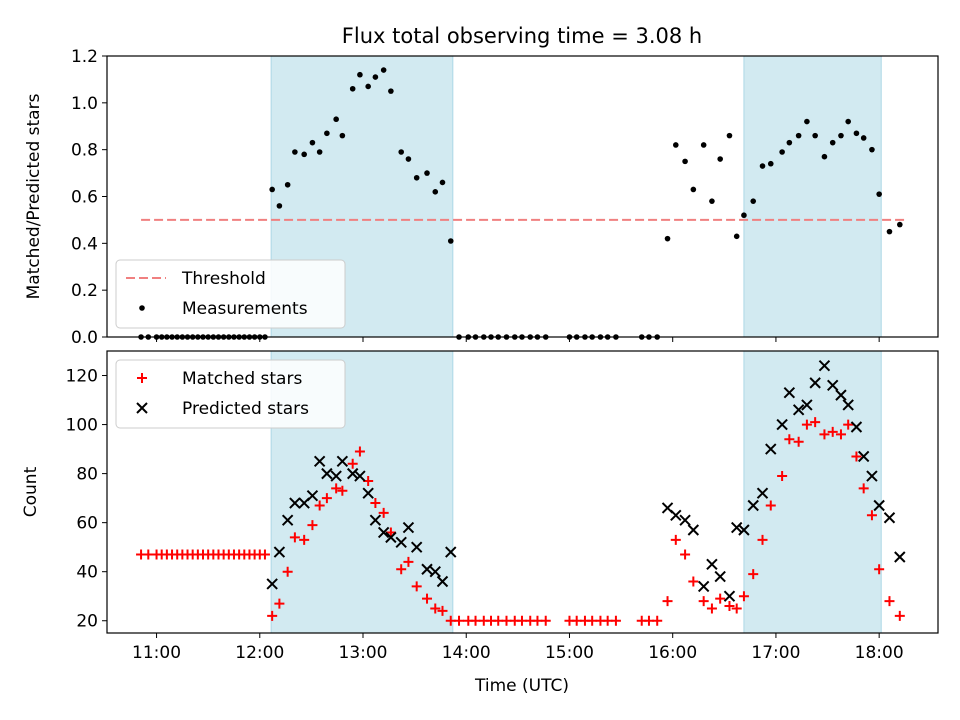 This screenshot has height=720, width=960. I want to click on counts-ytick-label-3: 60, so click(87, 524).